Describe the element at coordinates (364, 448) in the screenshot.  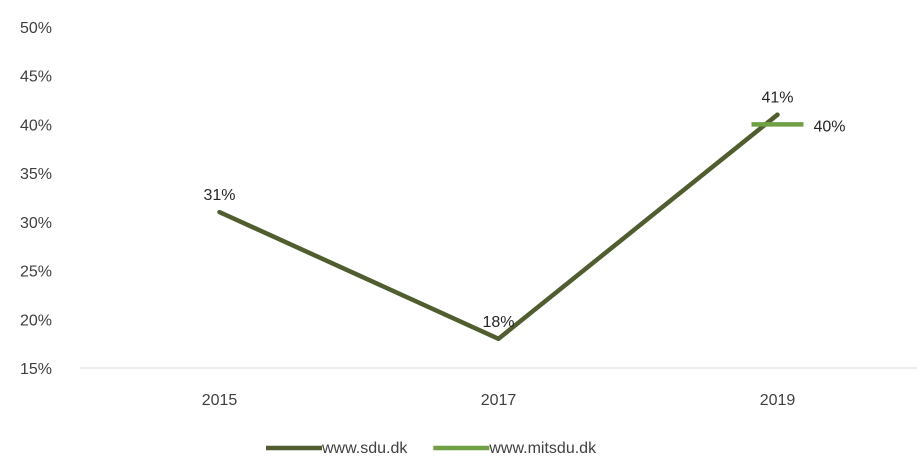
I see `legend-label: www.sdu.dk` at that location.